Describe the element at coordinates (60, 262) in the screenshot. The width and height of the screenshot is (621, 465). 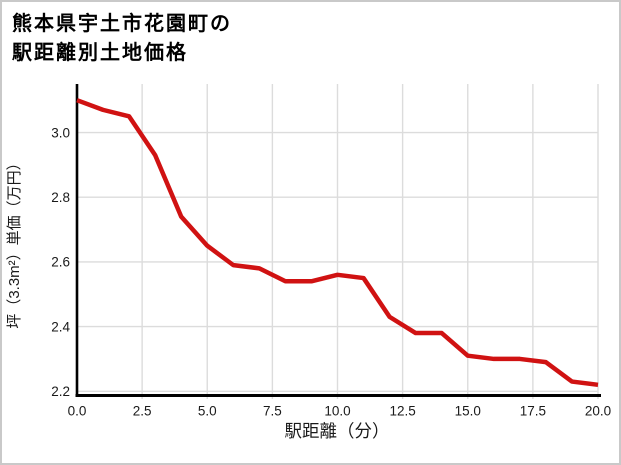
I see `y-tick-label: 2.6` at that location.